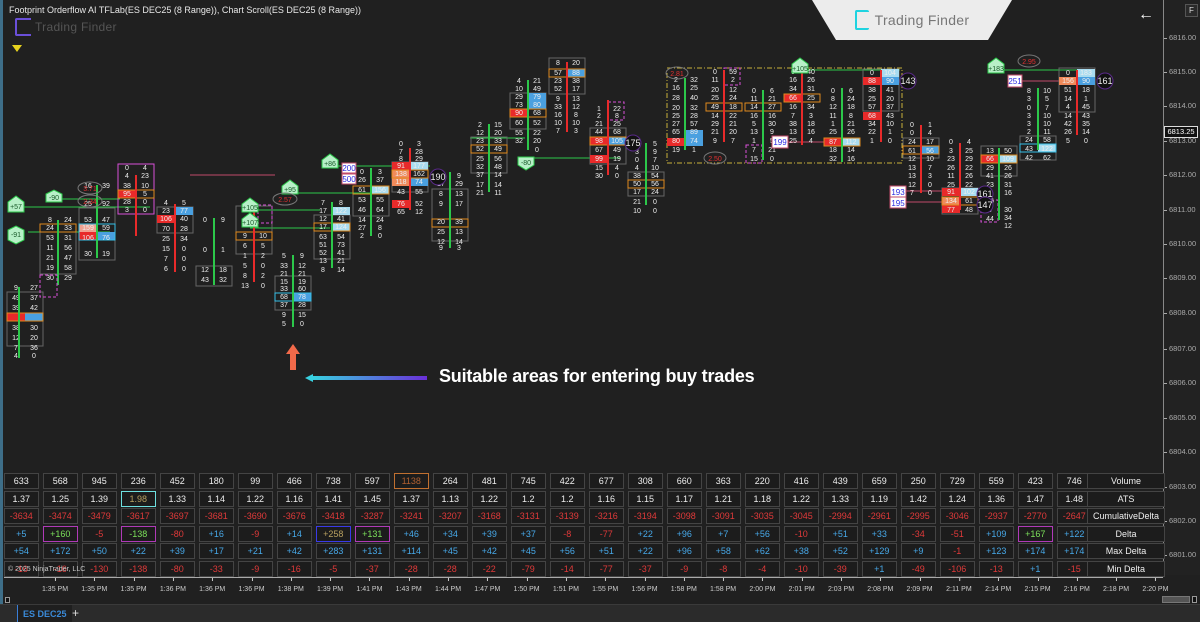 Image resolution: width=1200 pixels, height=622 pixels. I want to click on trading-finder-logo-icon, so click(23, 27).